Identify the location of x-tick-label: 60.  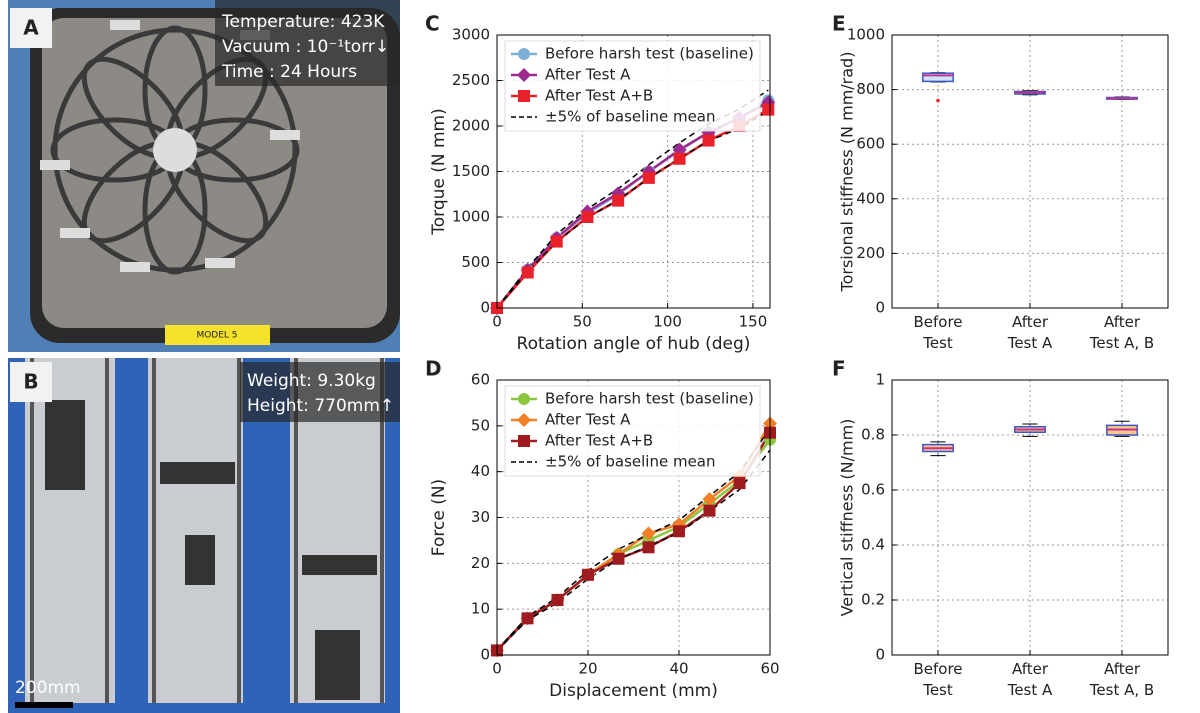
(769, 669).